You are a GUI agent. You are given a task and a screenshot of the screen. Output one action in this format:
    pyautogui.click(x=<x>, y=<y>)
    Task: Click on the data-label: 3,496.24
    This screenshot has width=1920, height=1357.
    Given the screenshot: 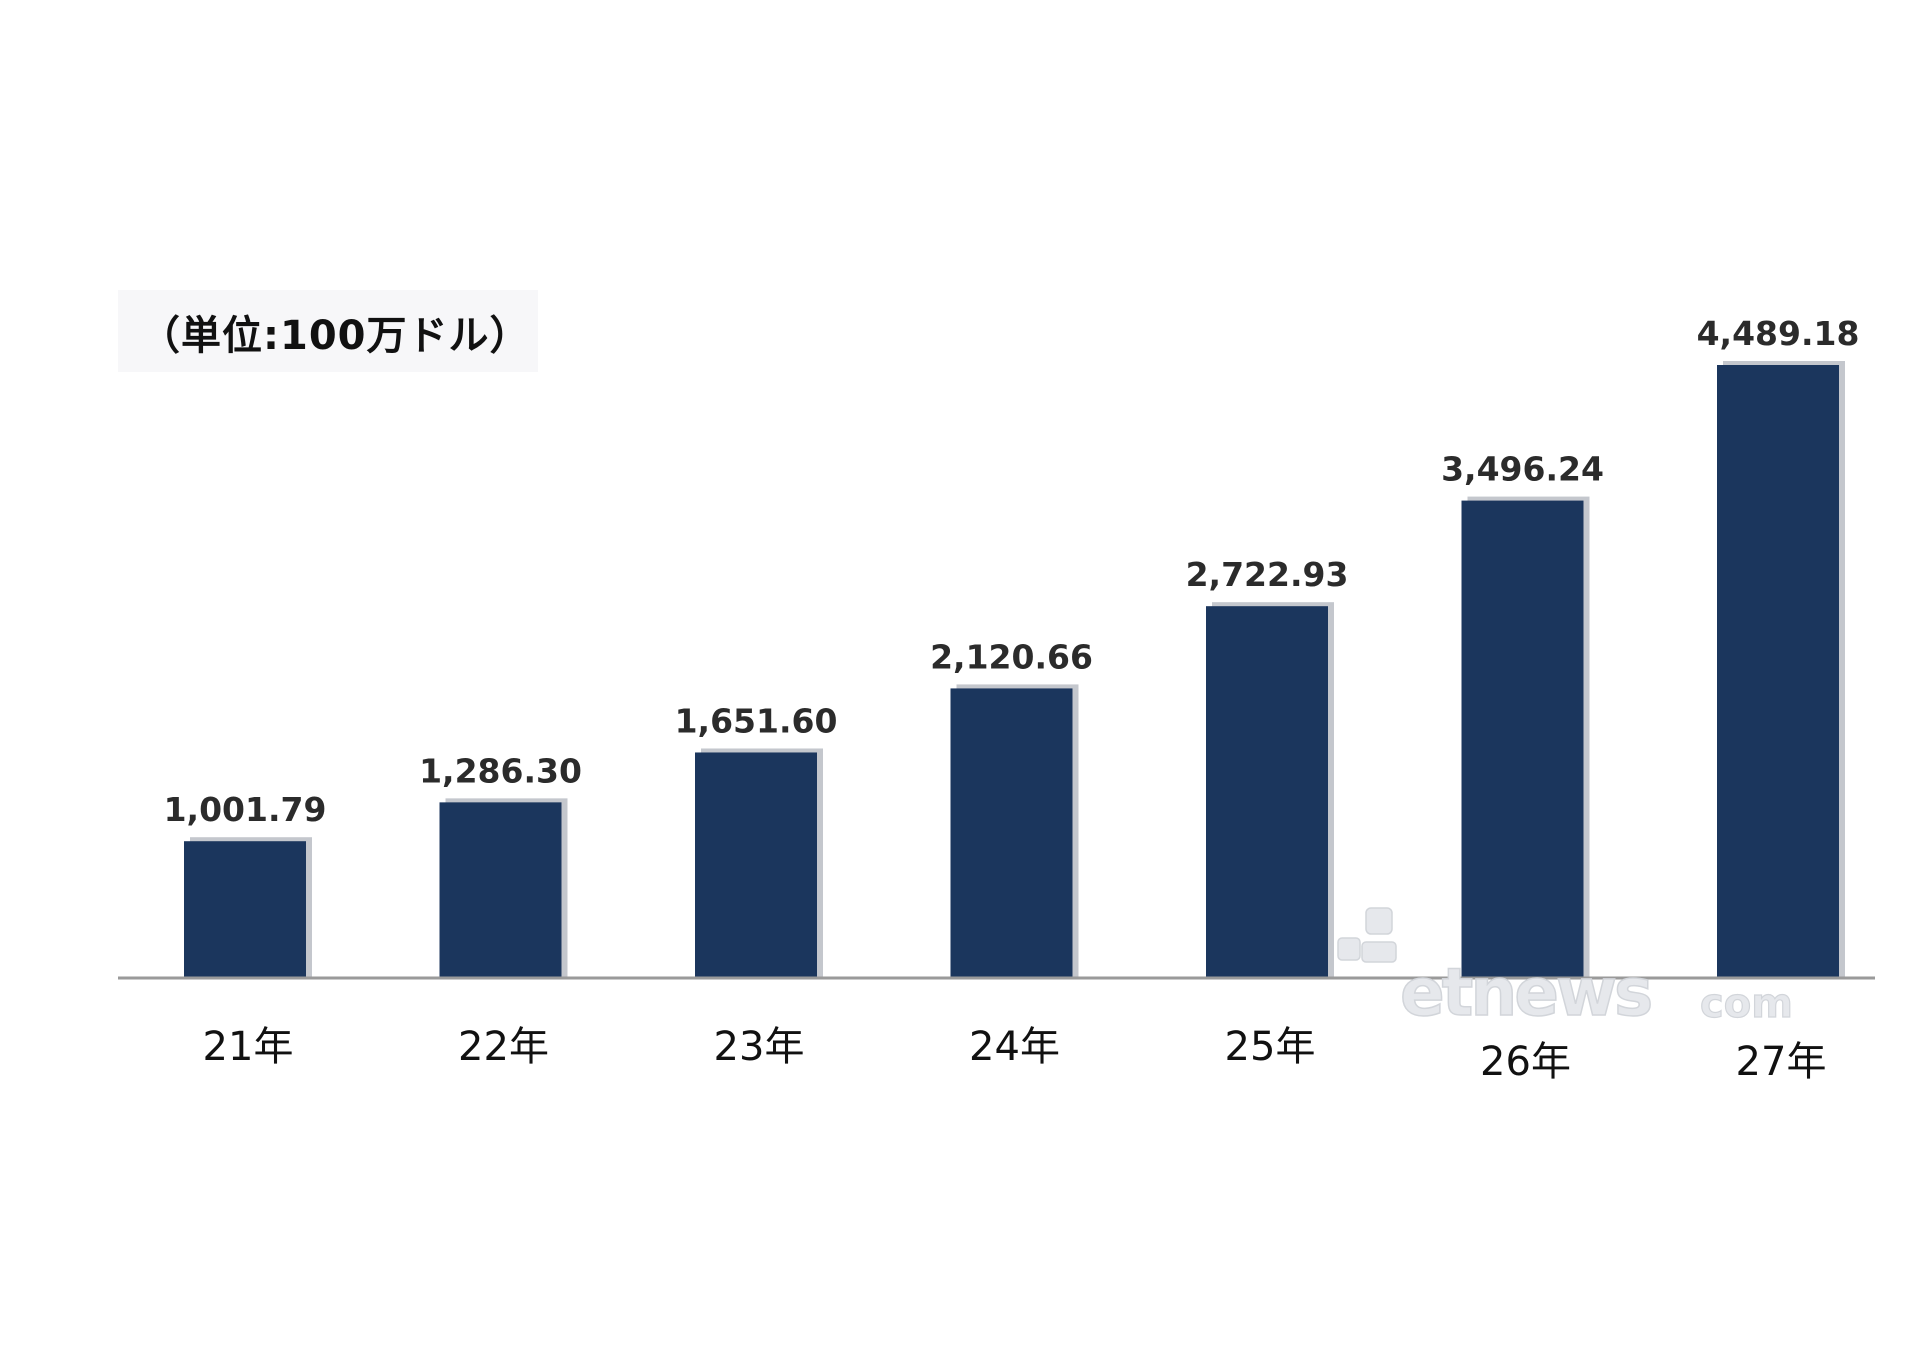 What is the action you would take?
    pyautogui.click(x=1522, y=469)
    